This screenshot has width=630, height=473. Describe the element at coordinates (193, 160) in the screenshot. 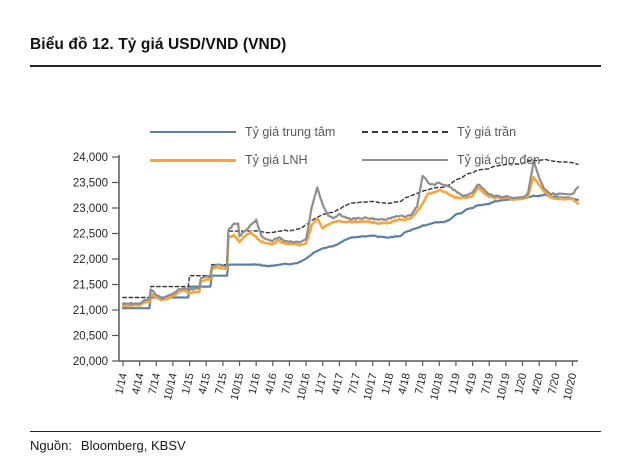

I see `legend-line-sample-lnh` at that location.